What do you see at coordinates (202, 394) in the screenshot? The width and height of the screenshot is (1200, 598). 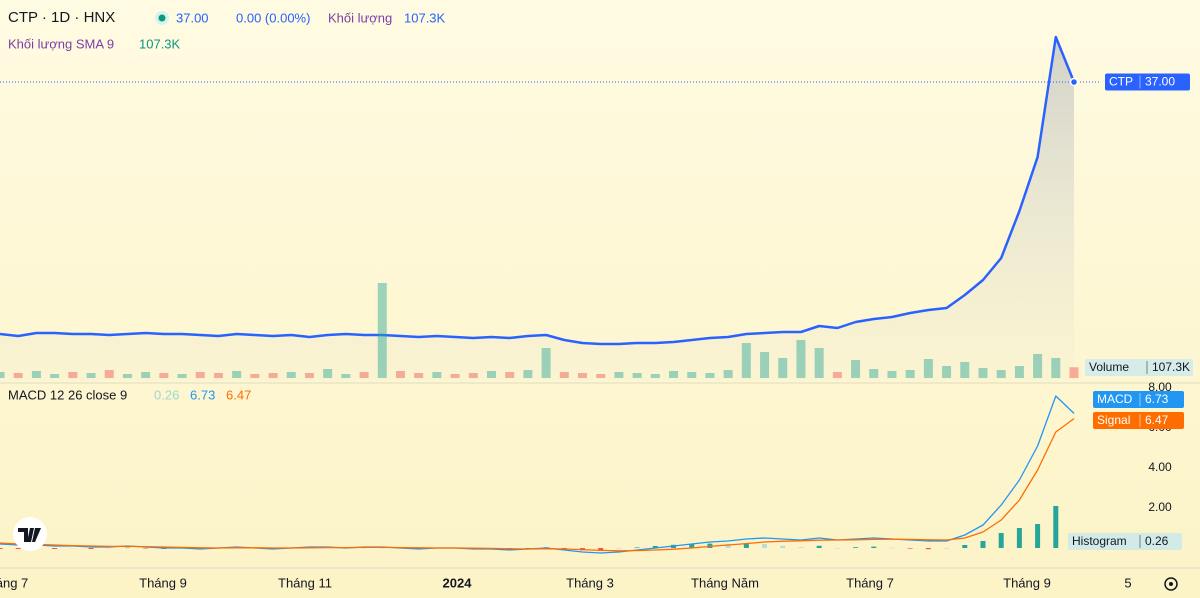 I see `macd-legend-value: 6.73` at bounding box center [202, 394].